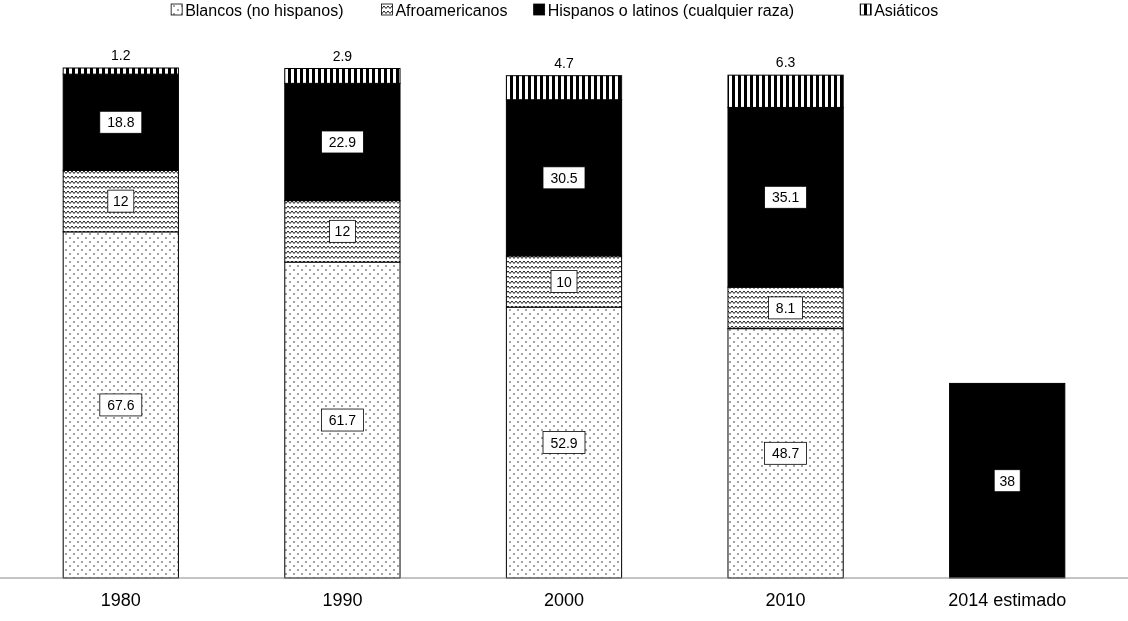 Image resolution: width=1128 pixels, height=621 pixels. What do you see at coordinates (342, 600) in the screenshot?
I see `x-tick-label: 1990` at bounding box center [342, 600].